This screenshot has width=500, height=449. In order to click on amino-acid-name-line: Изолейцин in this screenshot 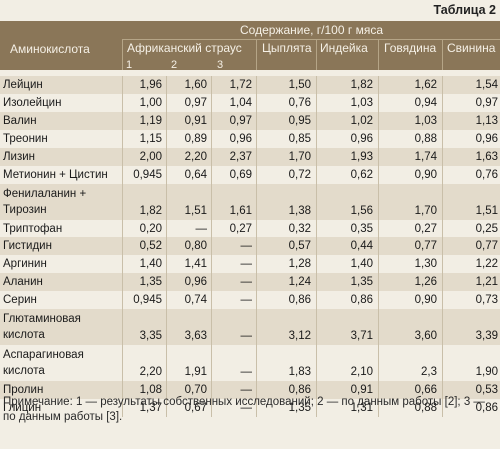, I will do `click(32, 103)`.